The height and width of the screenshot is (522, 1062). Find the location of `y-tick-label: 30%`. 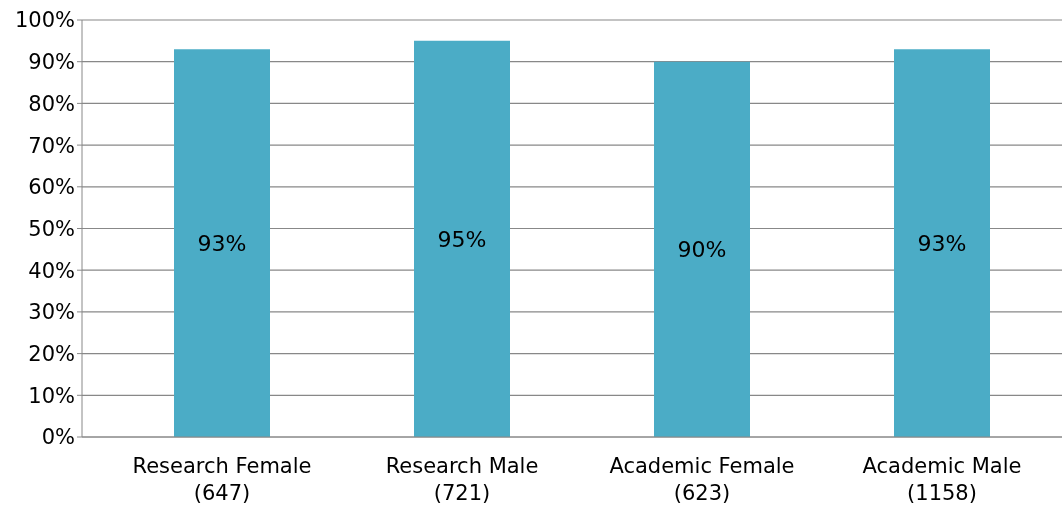

y-tick-label: 30% is located at coordinates (51, 312).